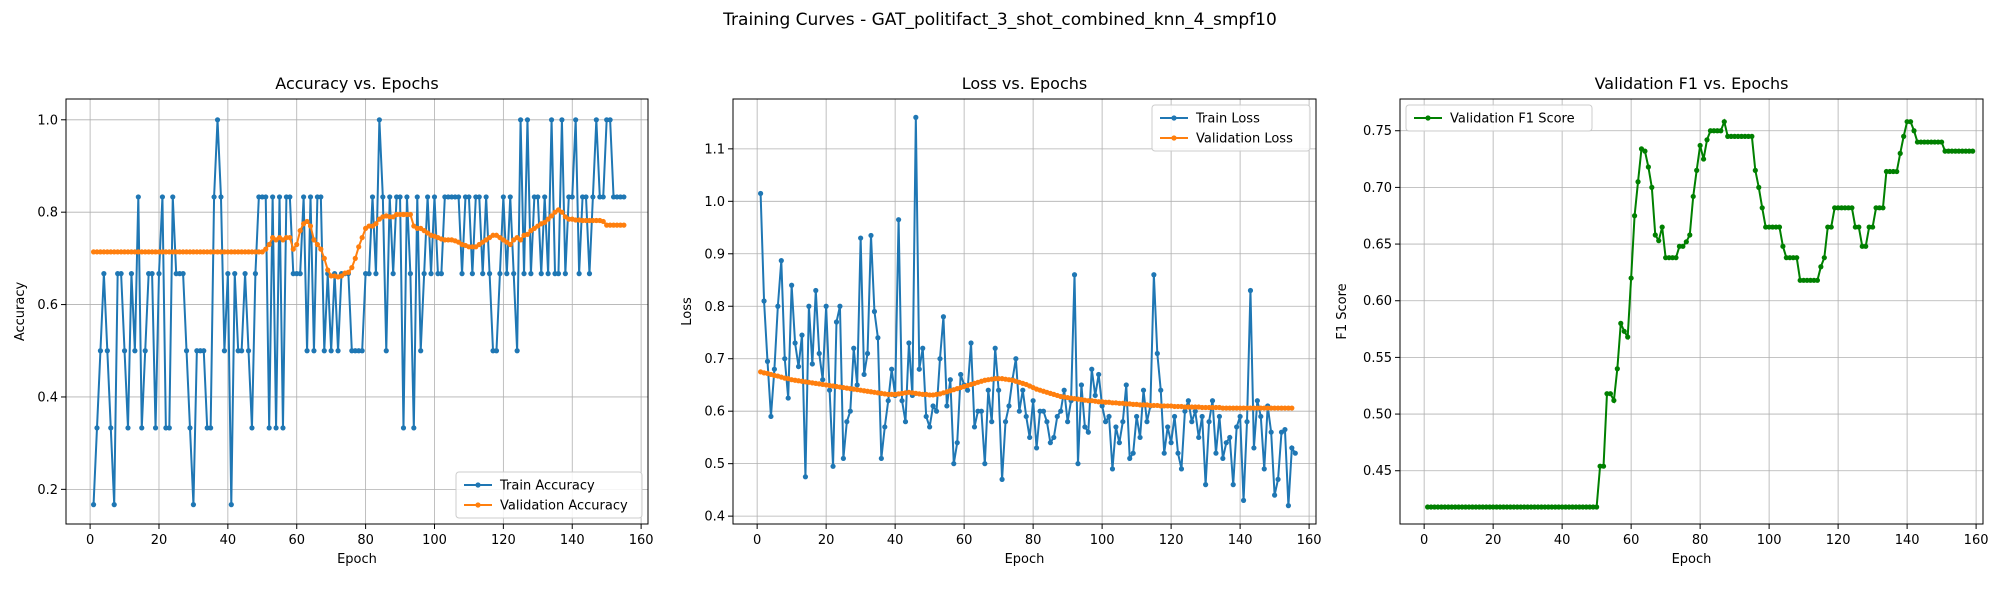  I want to click on y-tick-label: 0.8, so click(714, 307).